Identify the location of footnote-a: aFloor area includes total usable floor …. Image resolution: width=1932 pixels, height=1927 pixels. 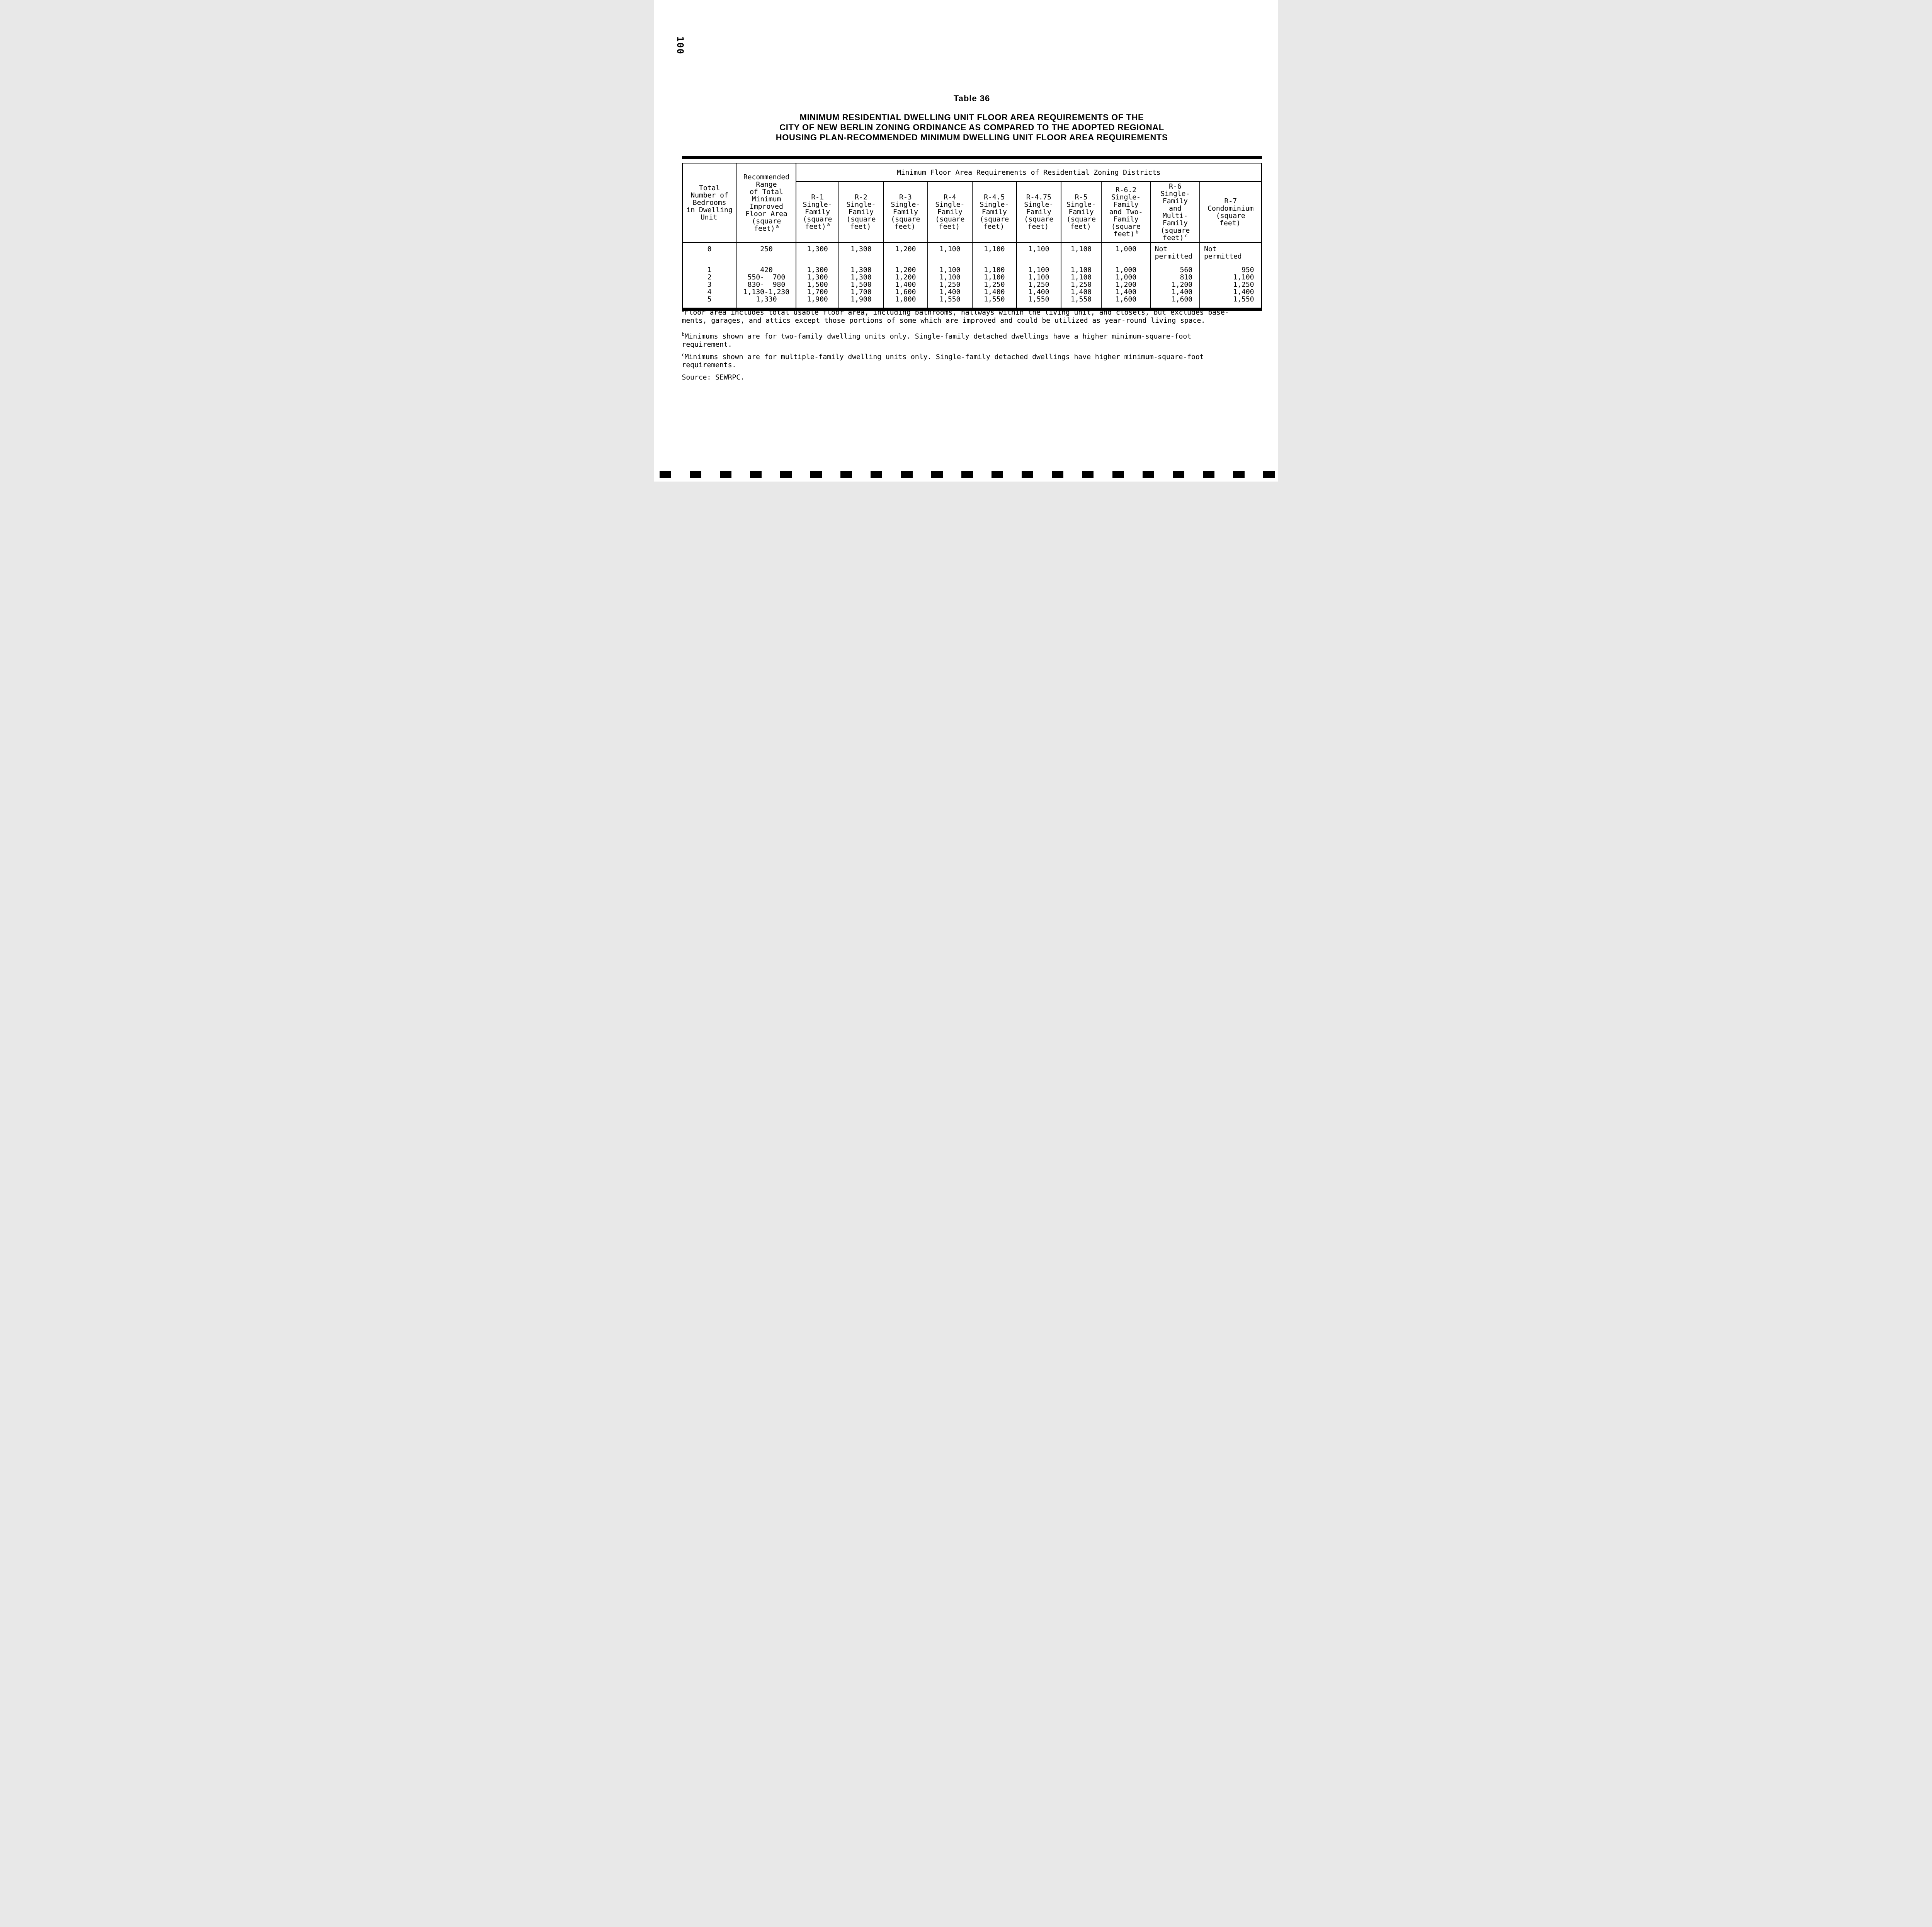
(972, 316).